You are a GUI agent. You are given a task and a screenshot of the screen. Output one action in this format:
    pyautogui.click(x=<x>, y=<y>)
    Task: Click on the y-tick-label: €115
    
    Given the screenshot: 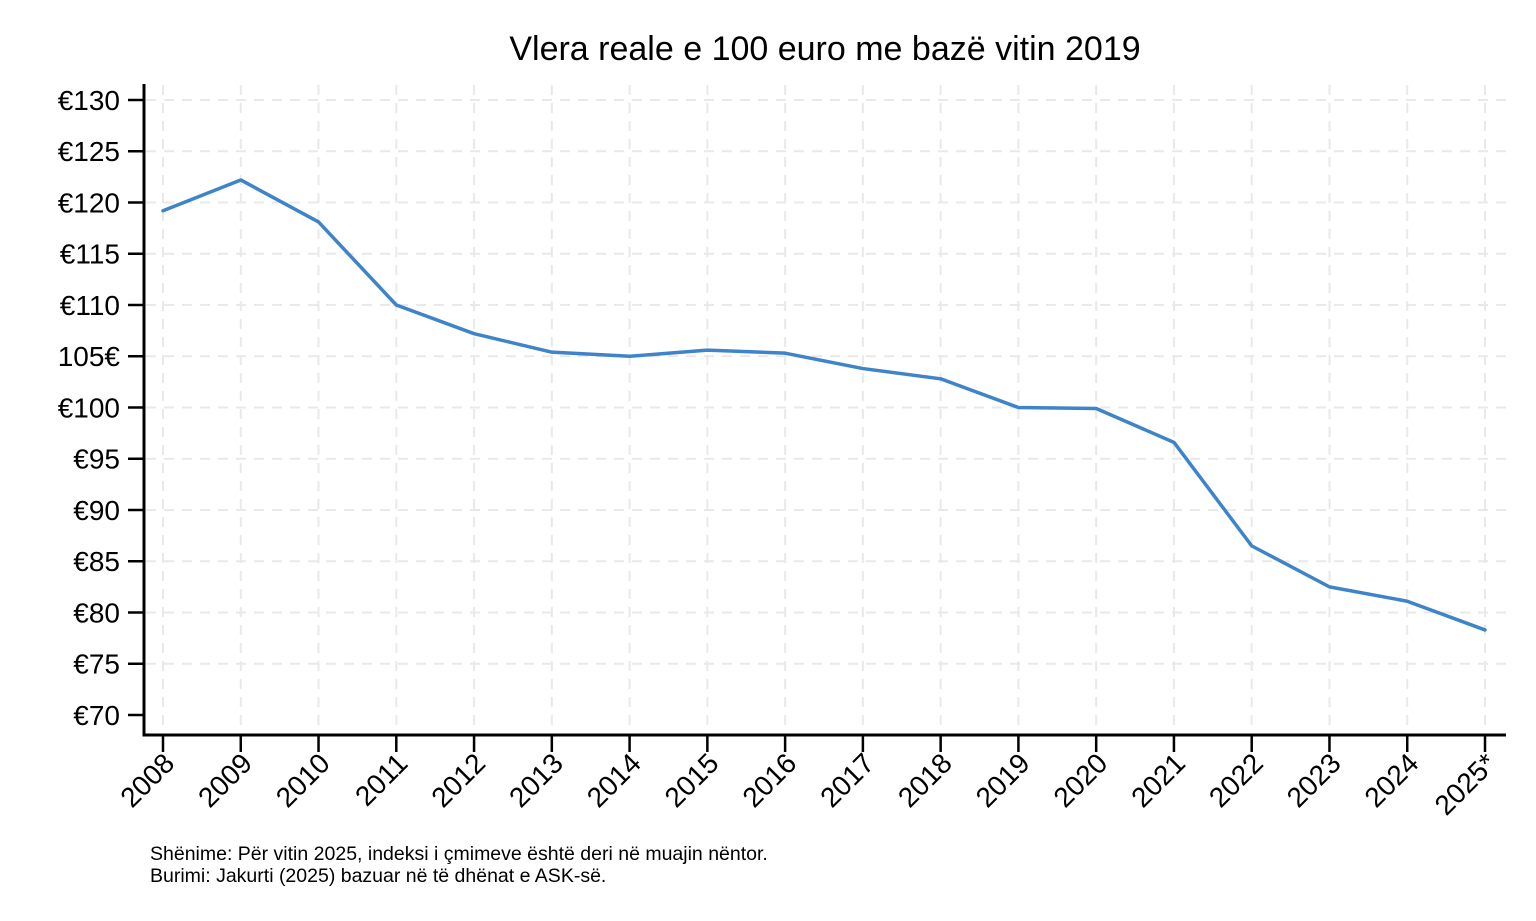 What is the action you would take?
    pyautogui.click(x=90, y=254)
    